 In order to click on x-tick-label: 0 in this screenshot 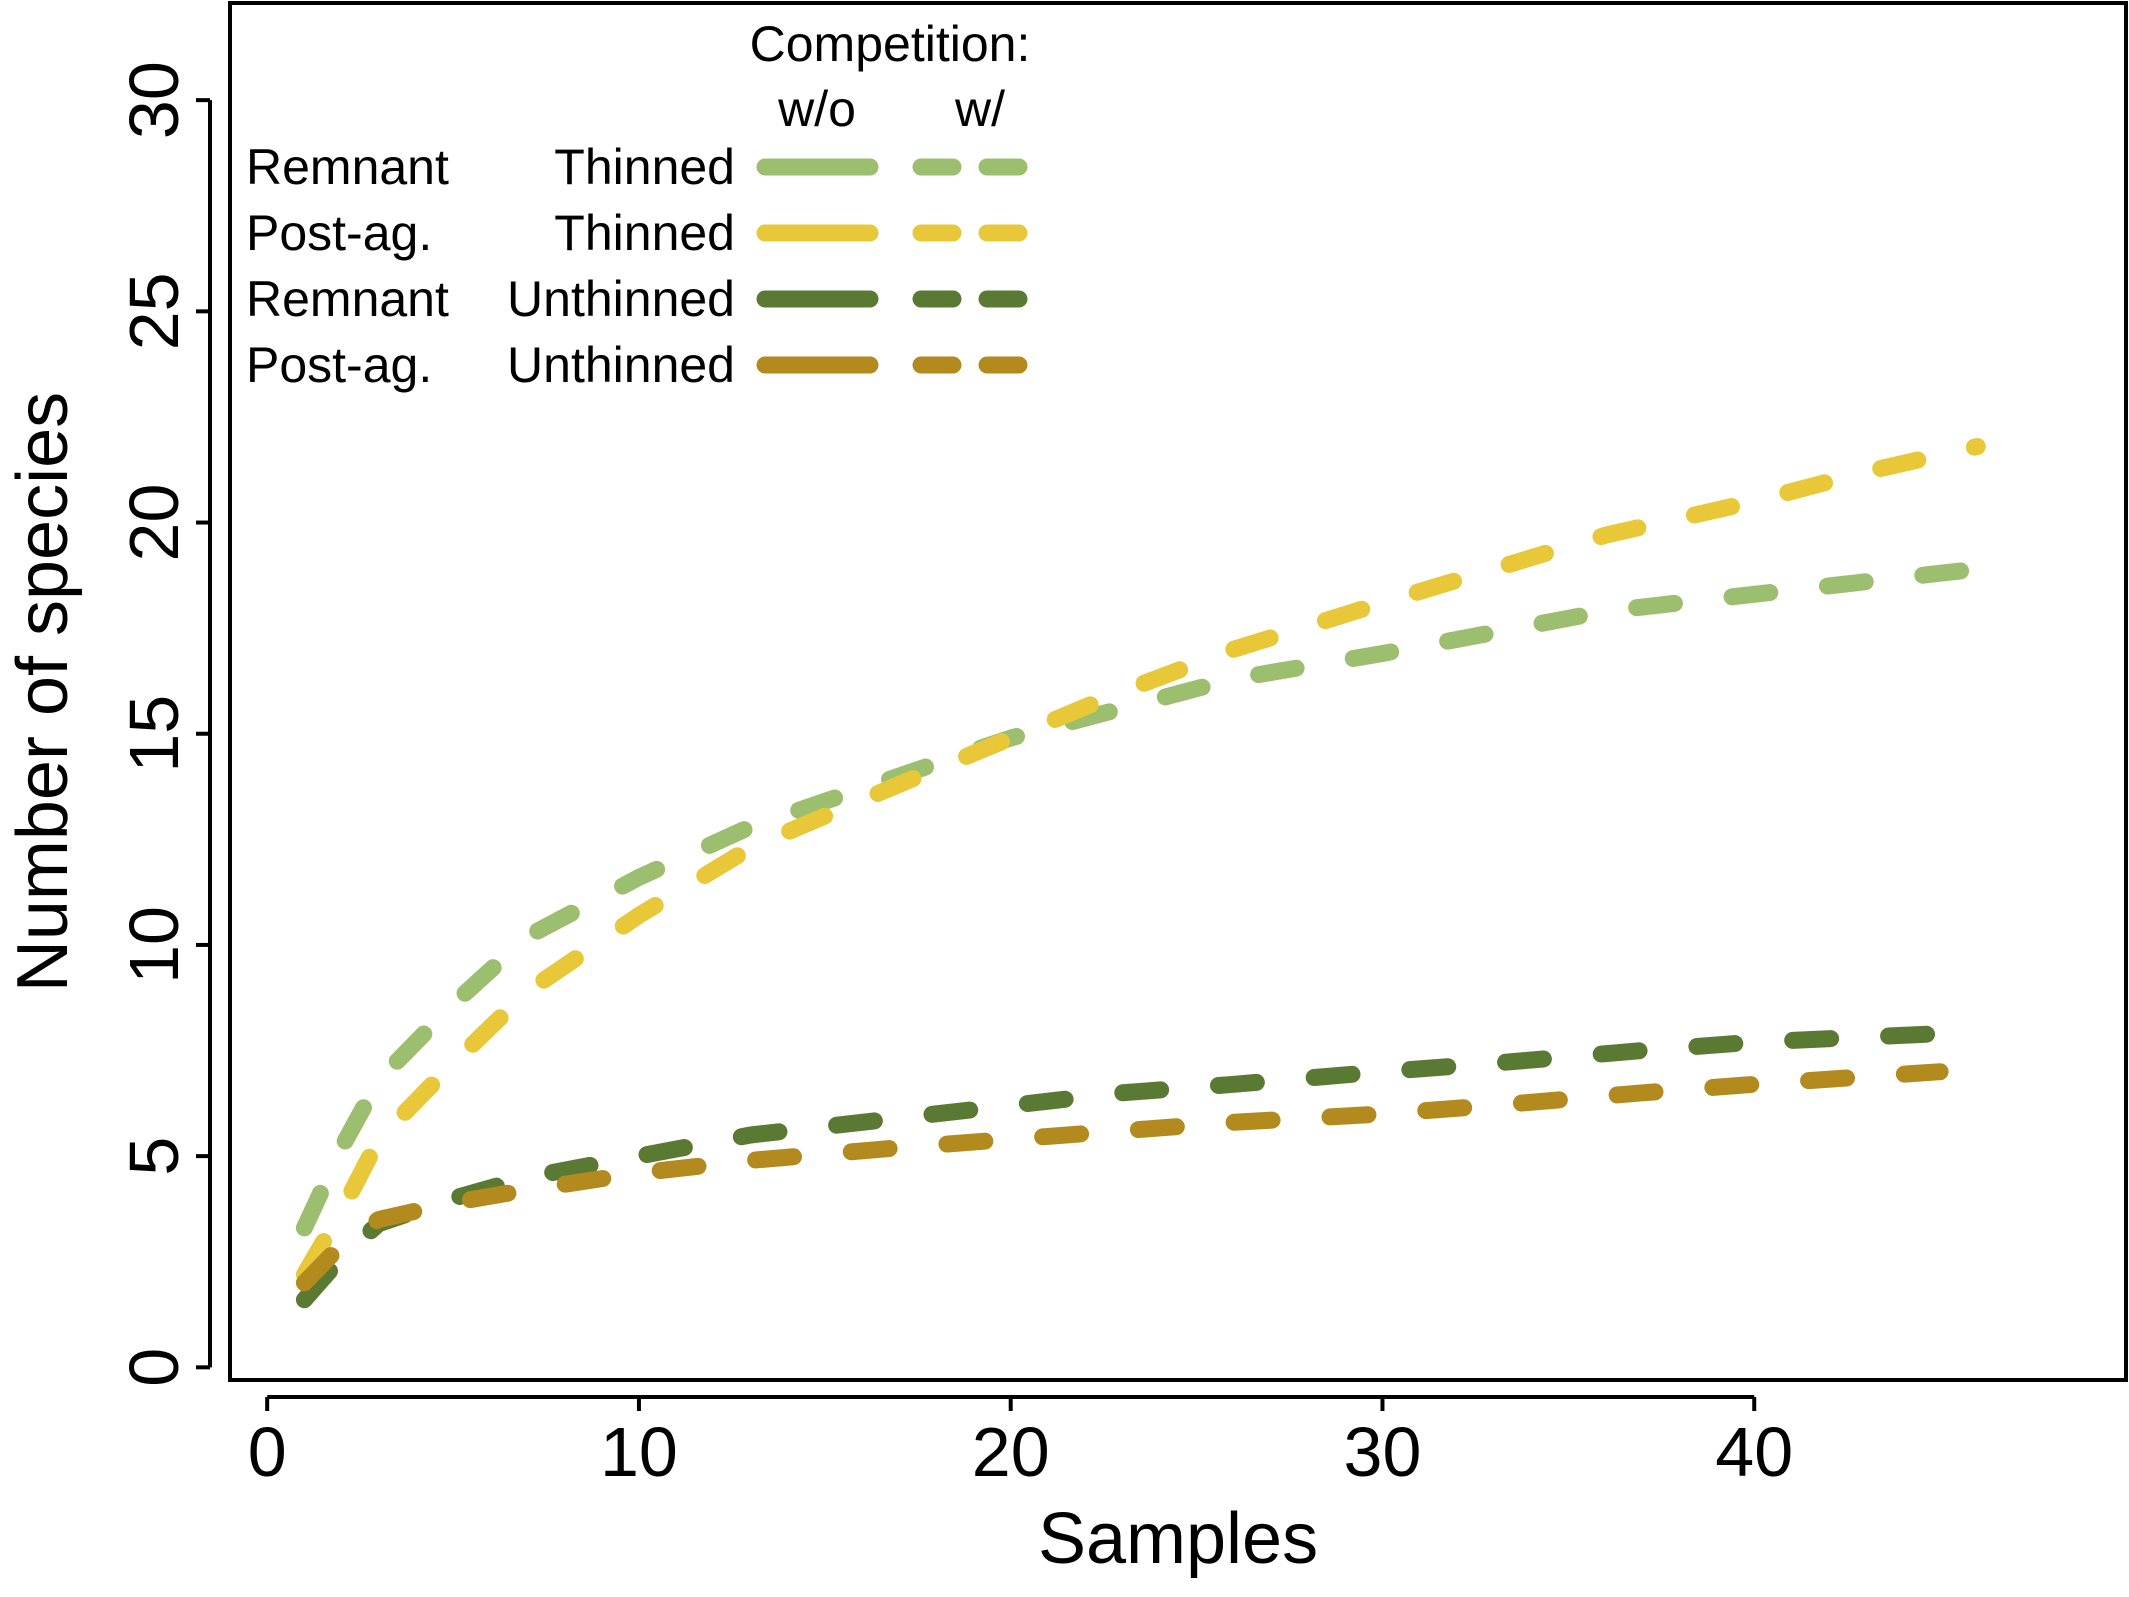, I will do `click(267, 1452)`.